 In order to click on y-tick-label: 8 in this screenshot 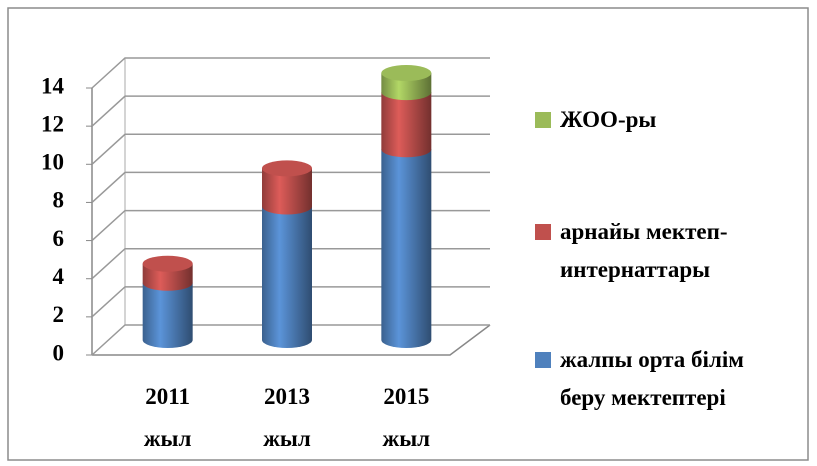, I will do `click(59, 200)`.